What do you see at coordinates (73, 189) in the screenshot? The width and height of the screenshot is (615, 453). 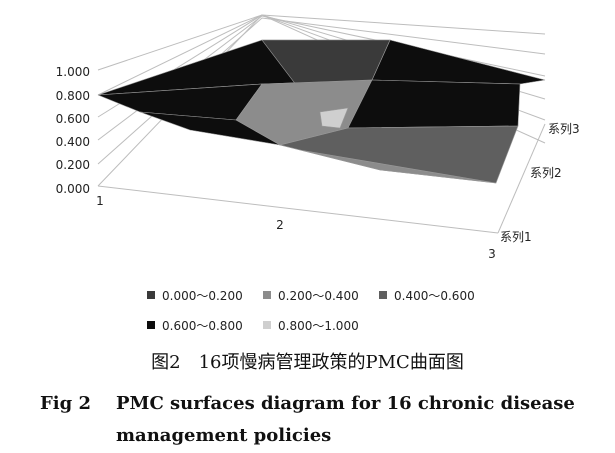 I see `z-tick-0: 0.000` at bounding box center [73, 189].